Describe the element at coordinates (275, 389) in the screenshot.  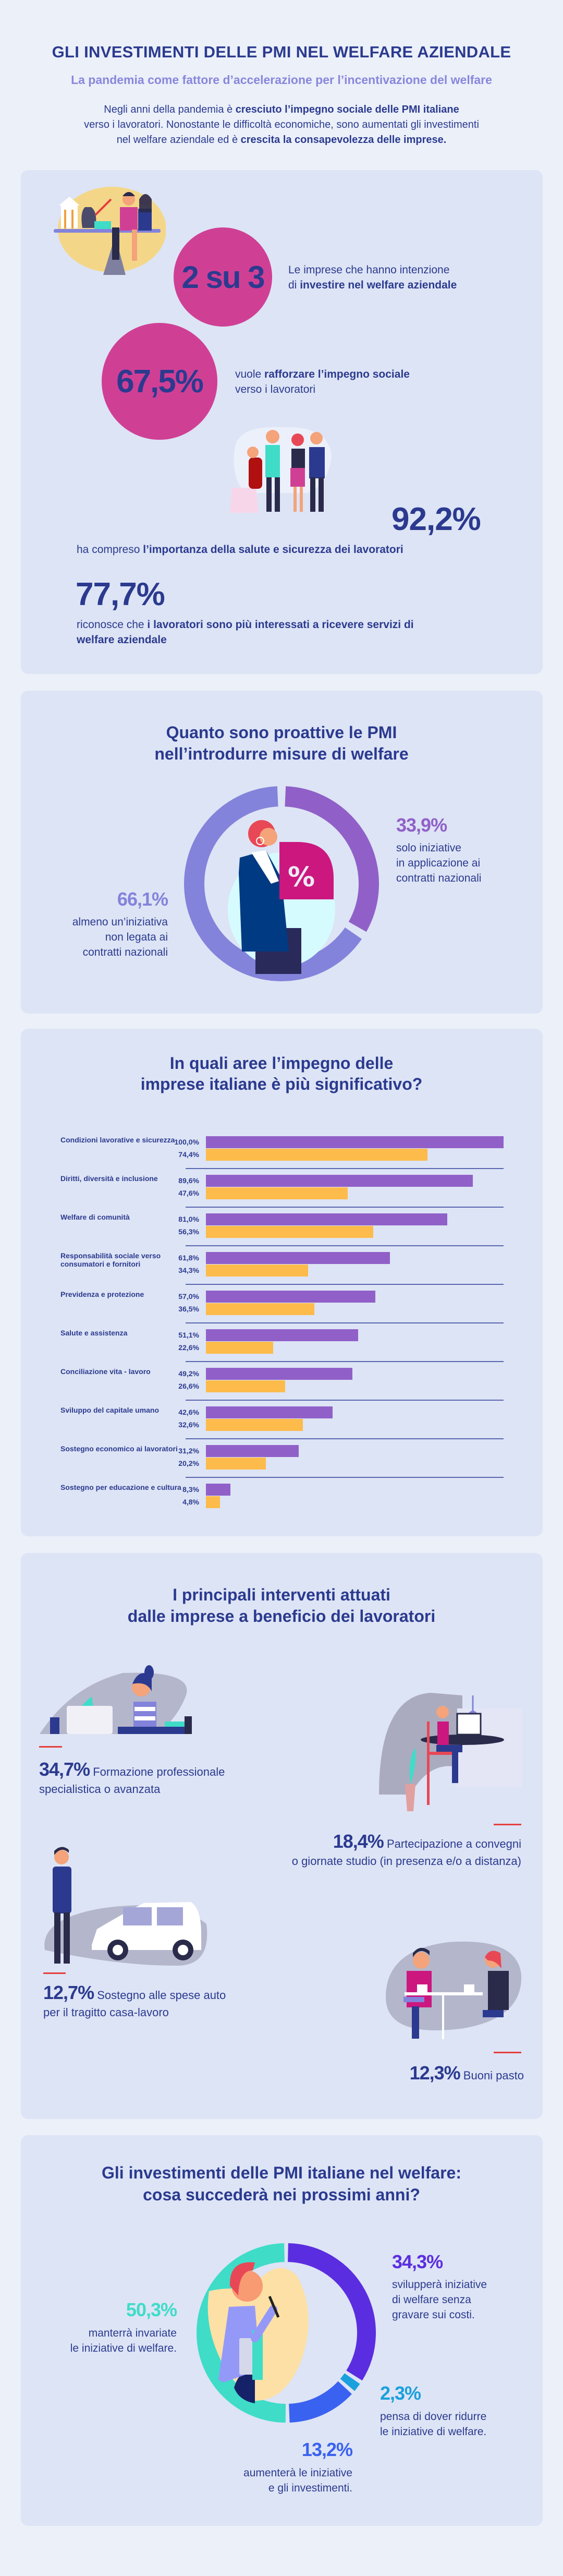
I see `stat-text: verso i lavoratori` at that location.